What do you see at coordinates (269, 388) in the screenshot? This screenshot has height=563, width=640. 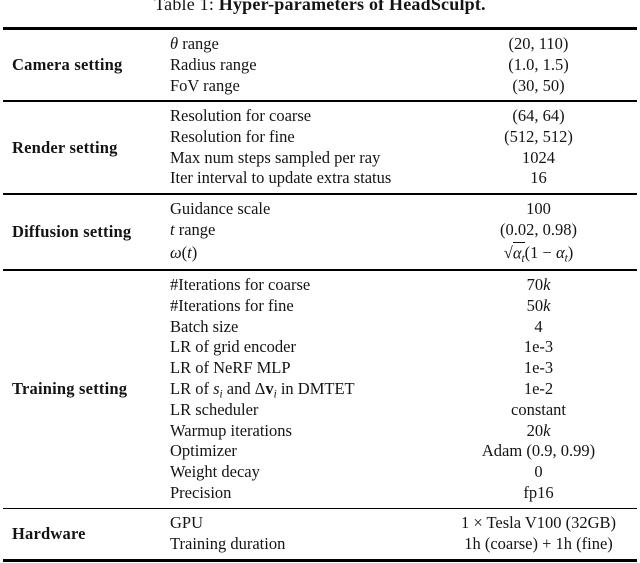 I see `text-segment: v` at bounding box center [269, 388].